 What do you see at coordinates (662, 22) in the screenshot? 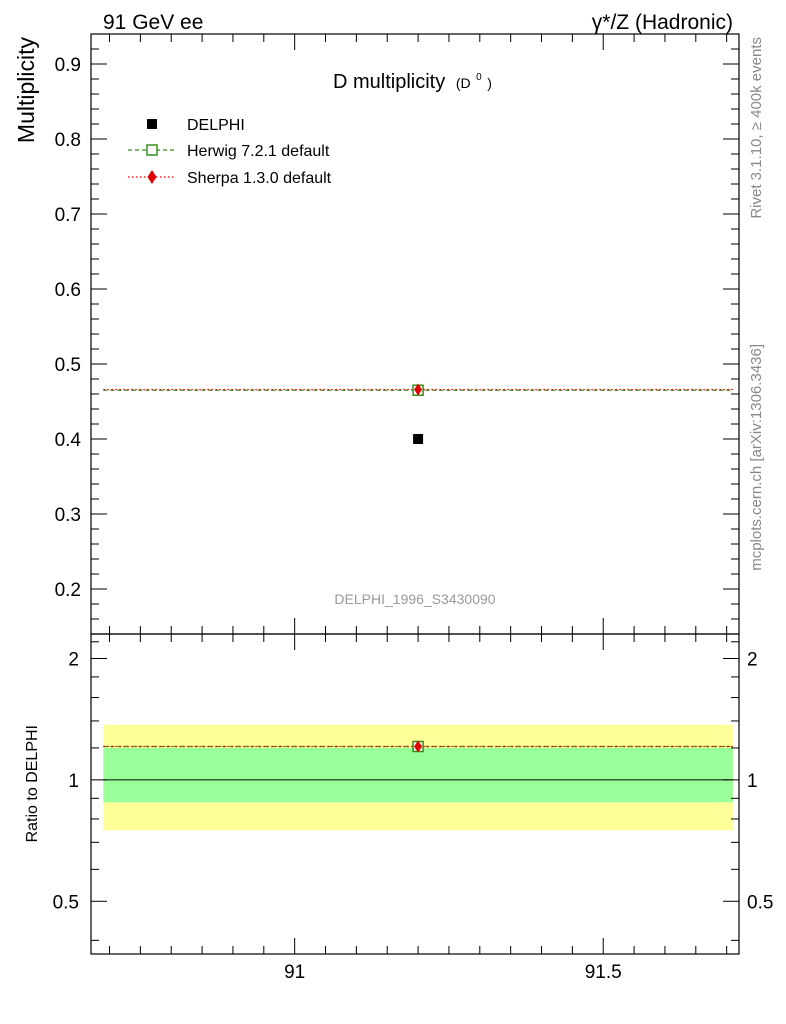
I see `header-right-label: γ*/Z (Hadronic)` at bounding box center [662, 22].